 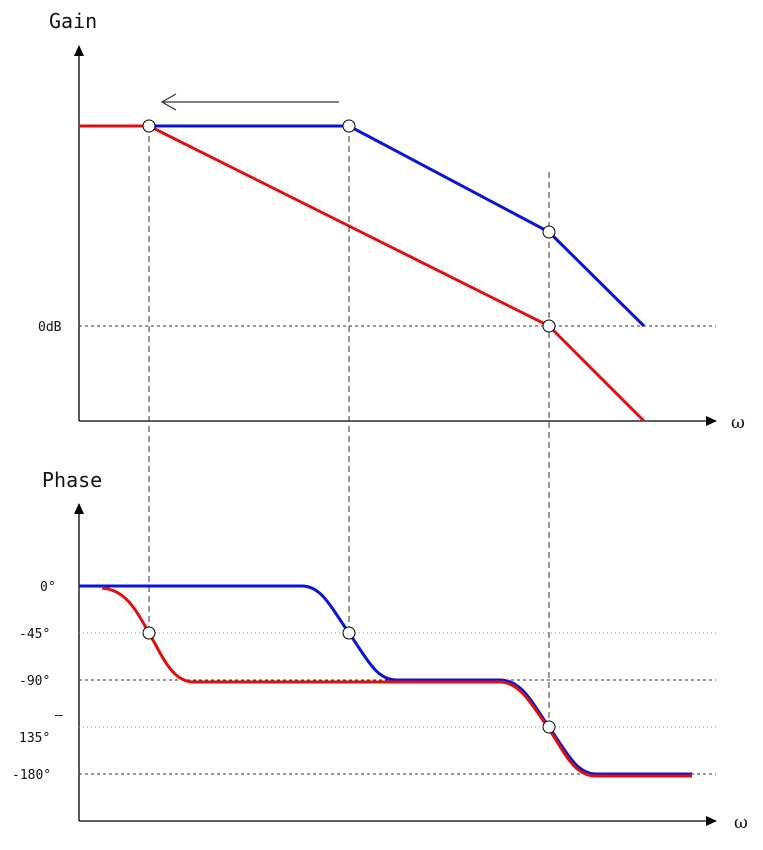 I want to click on phase-tick-minus45: -45°, so click(x=34, y=634).